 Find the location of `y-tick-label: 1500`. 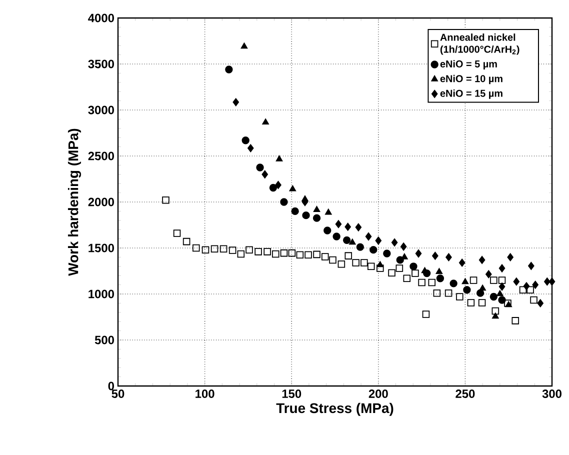

y-tick-label: 1500 is located at coordinates (101, 248).